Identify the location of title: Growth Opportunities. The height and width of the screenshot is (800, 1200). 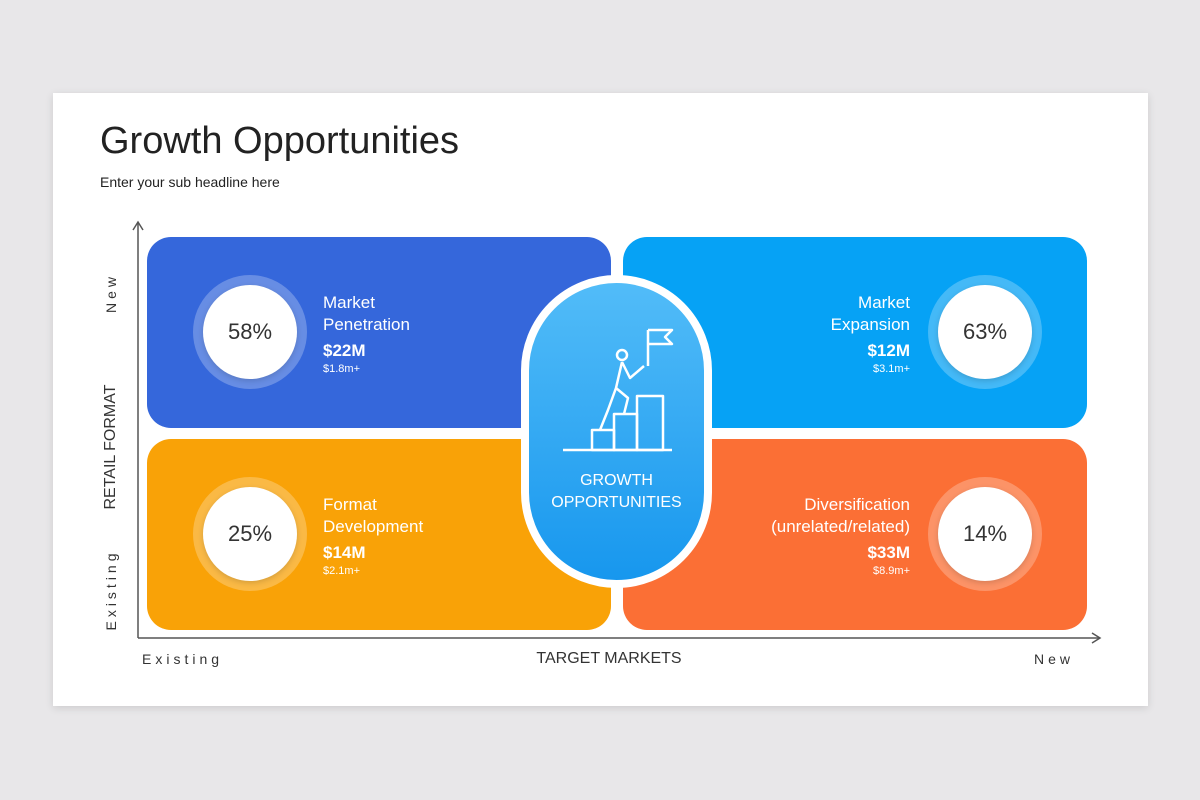
(280, 141).